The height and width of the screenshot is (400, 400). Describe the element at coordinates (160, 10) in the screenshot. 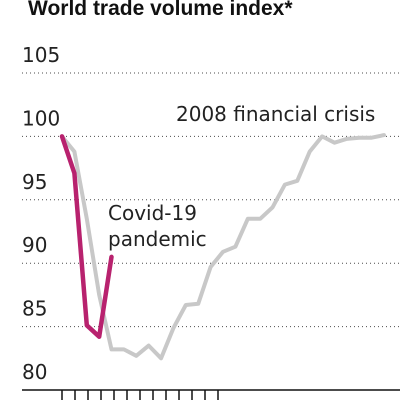

I see `chart-title: World trade volume index*` at that location.